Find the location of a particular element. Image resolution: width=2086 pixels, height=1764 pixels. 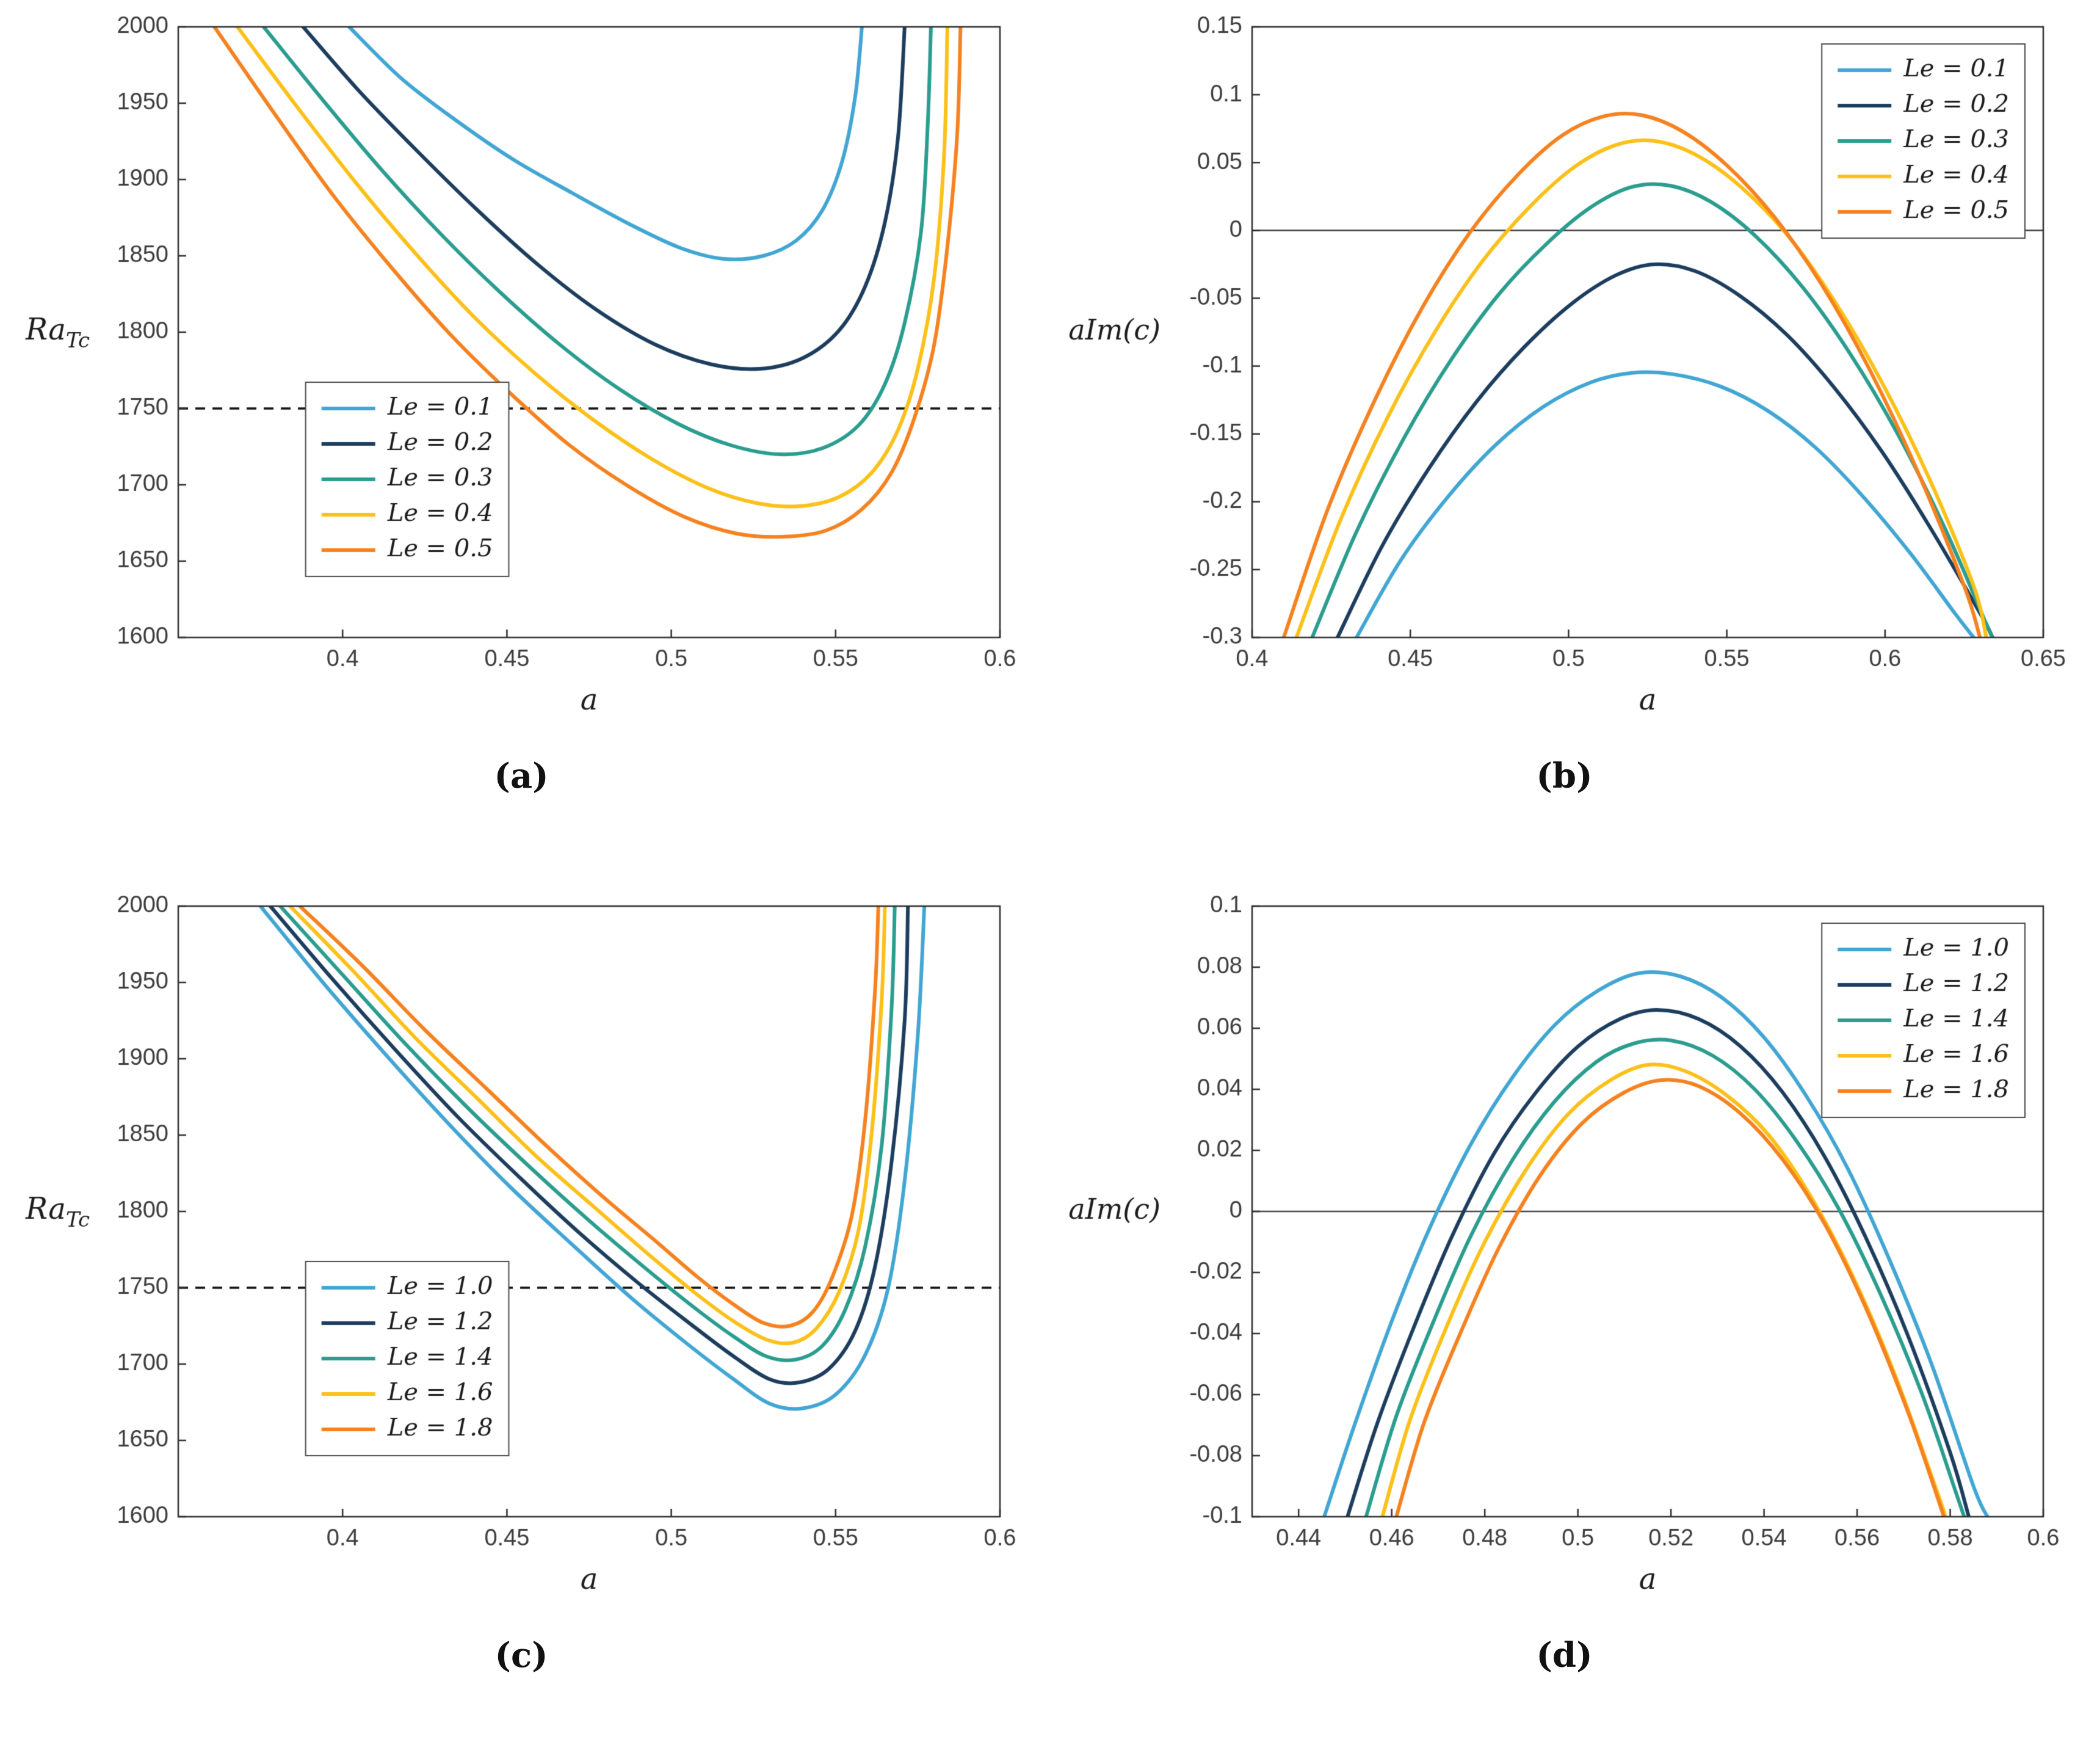

panel-a-caption: (a) is located at coordinates (521, 776).